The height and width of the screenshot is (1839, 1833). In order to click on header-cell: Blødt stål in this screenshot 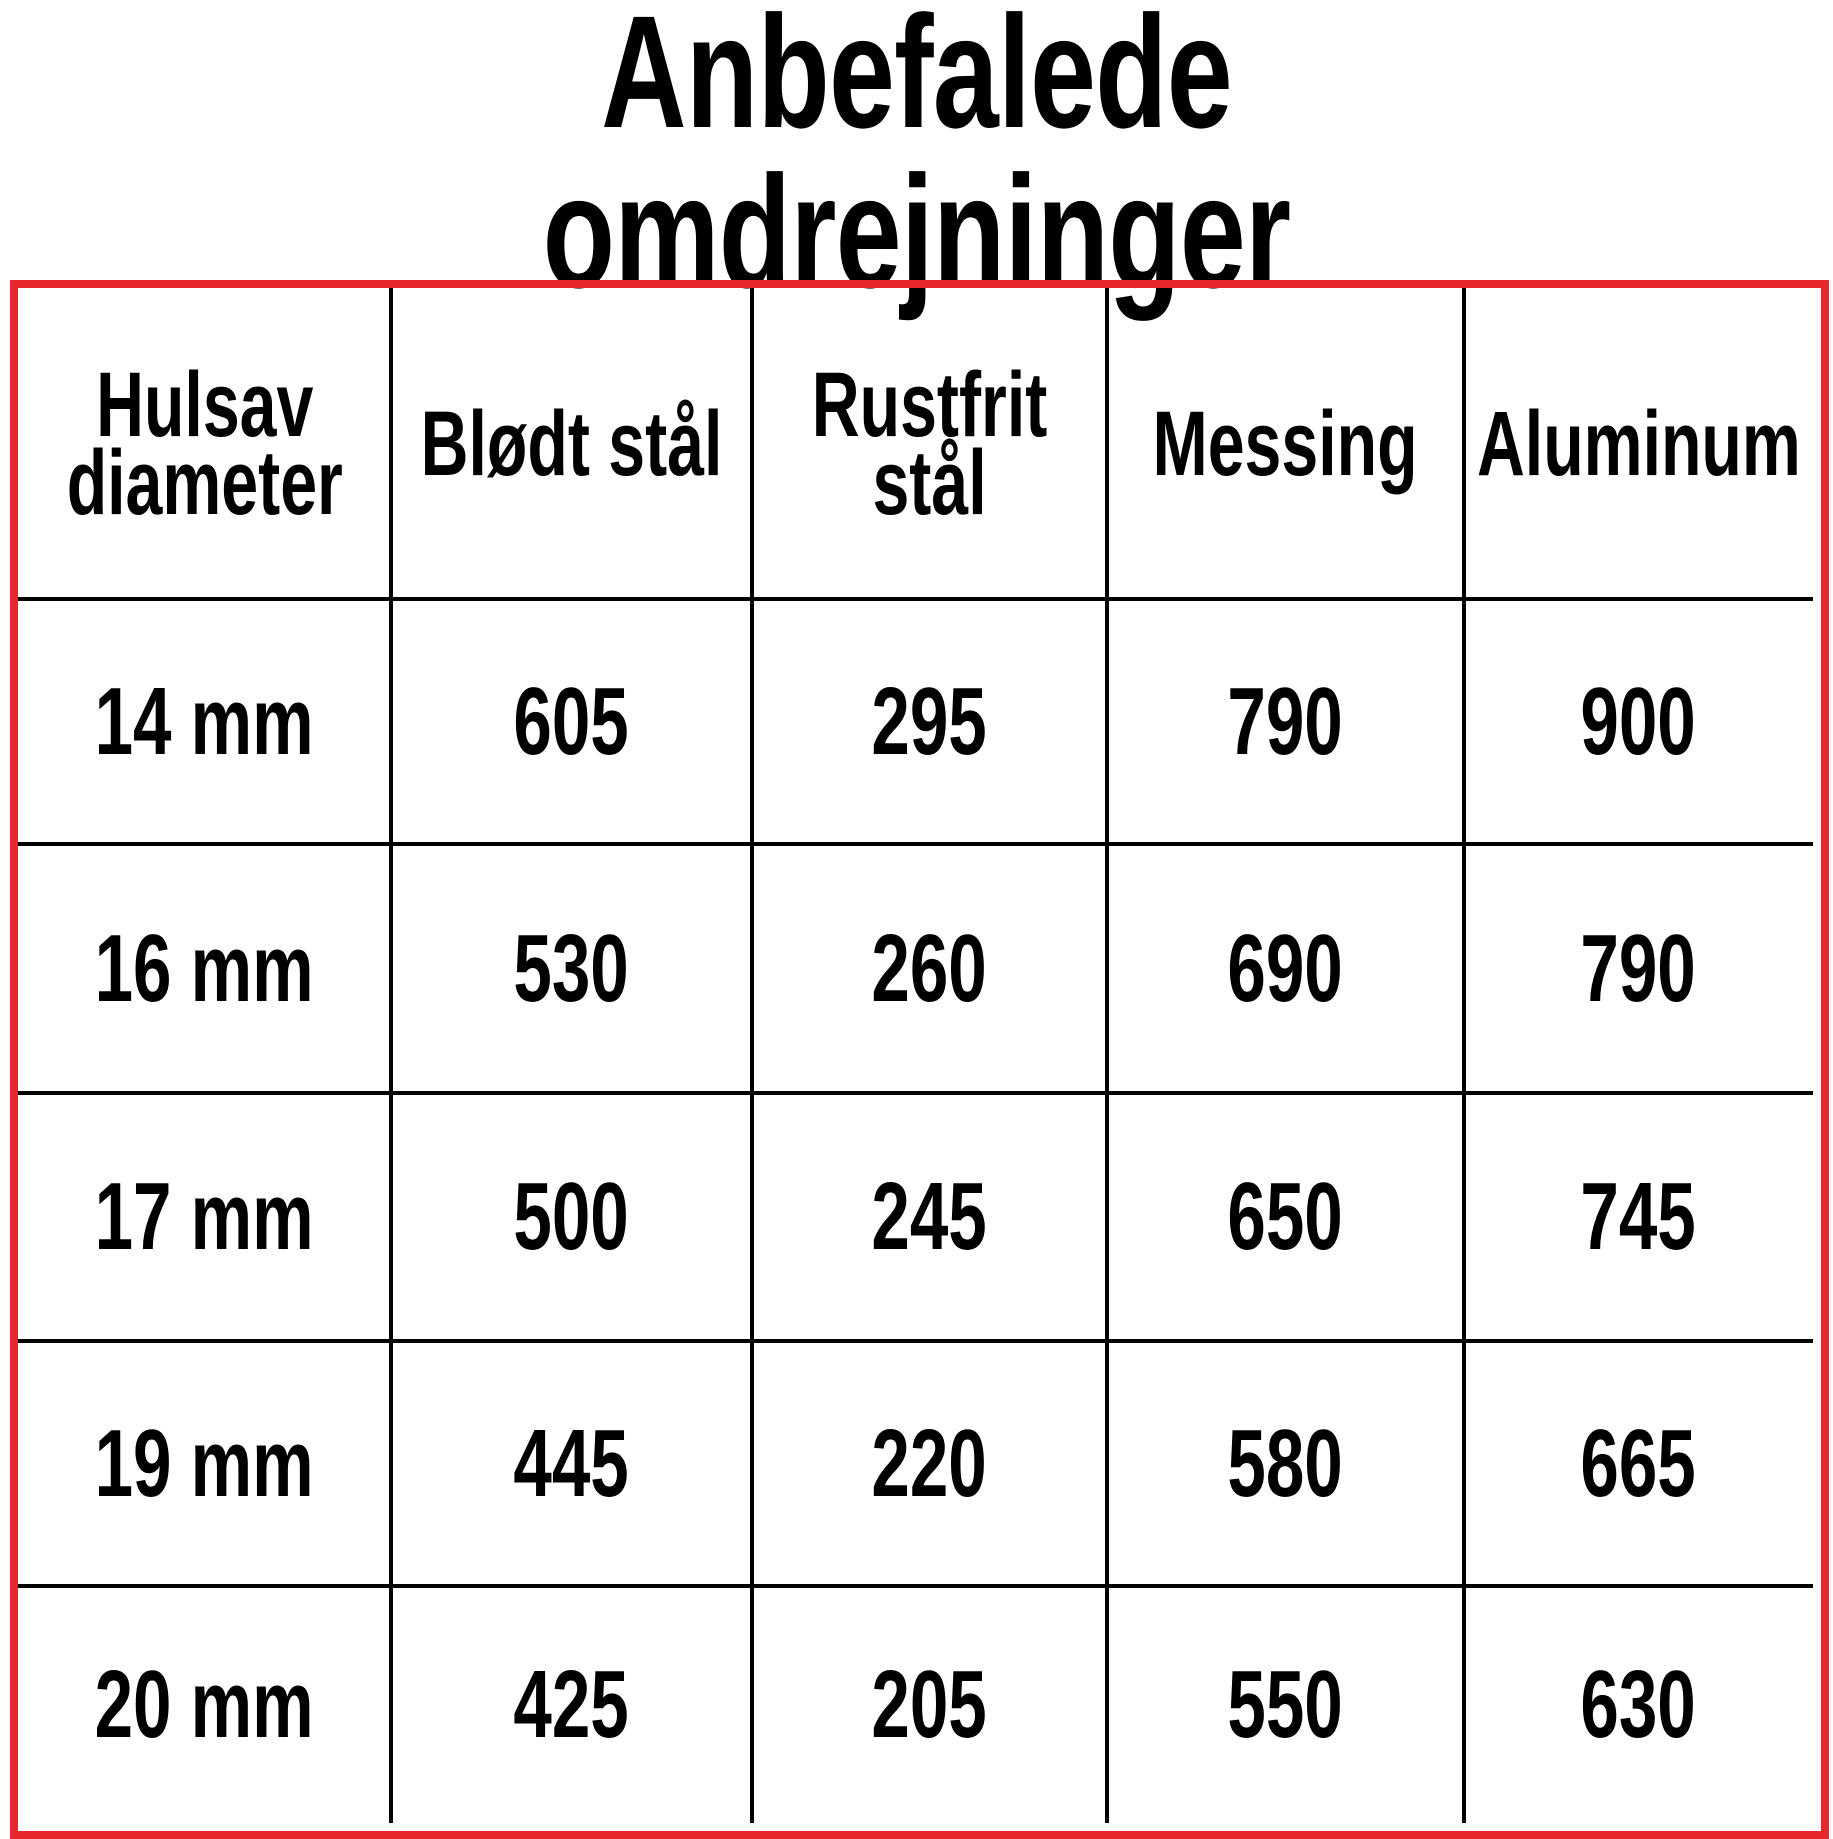, I will do `click(571, 443)`.